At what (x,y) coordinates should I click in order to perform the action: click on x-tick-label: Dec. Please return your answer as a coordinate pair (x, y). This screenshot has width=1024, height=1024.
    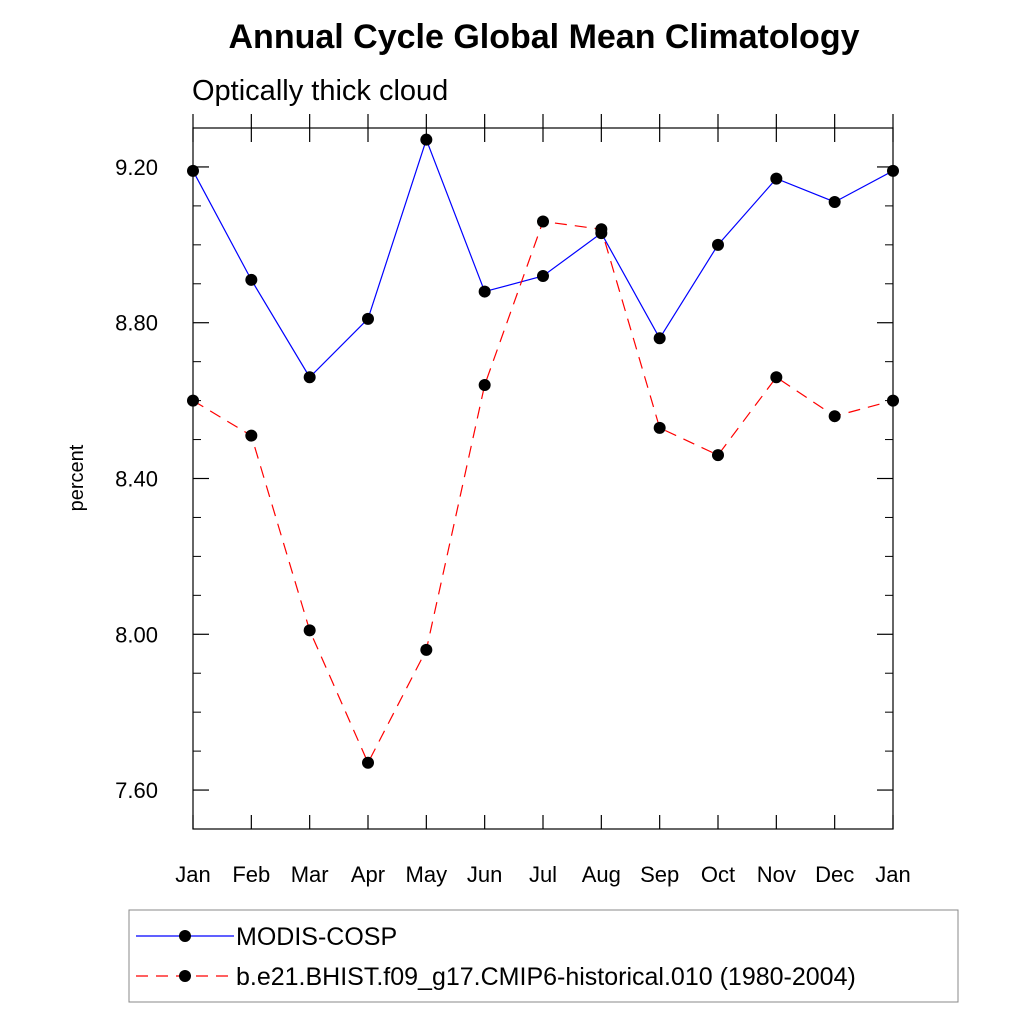
    Looking at the image, I should click on (834, 874).